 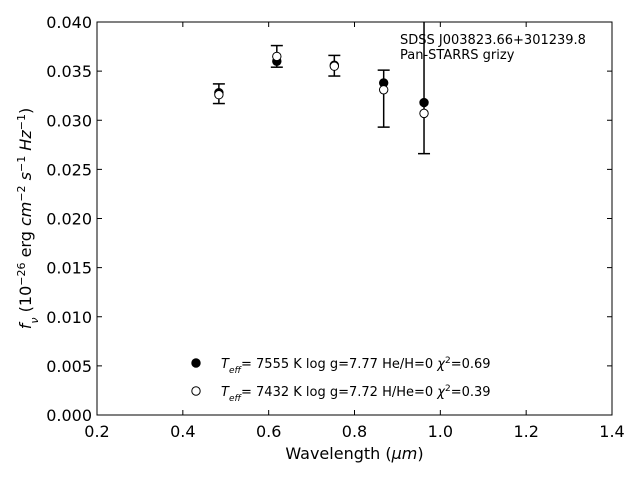 I want to click on y-axis-label: fν (10−26 erg cm−2 s−1 Hz−1), so click(x=28, y=218).